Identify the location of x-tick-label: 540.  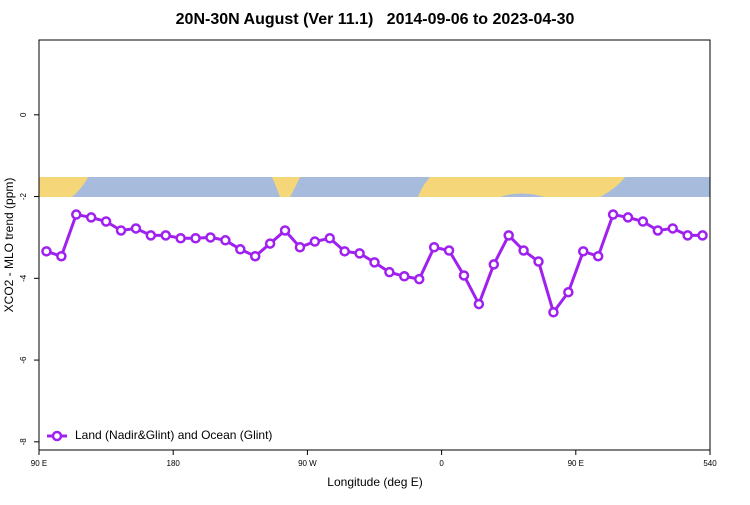
(710, 463).